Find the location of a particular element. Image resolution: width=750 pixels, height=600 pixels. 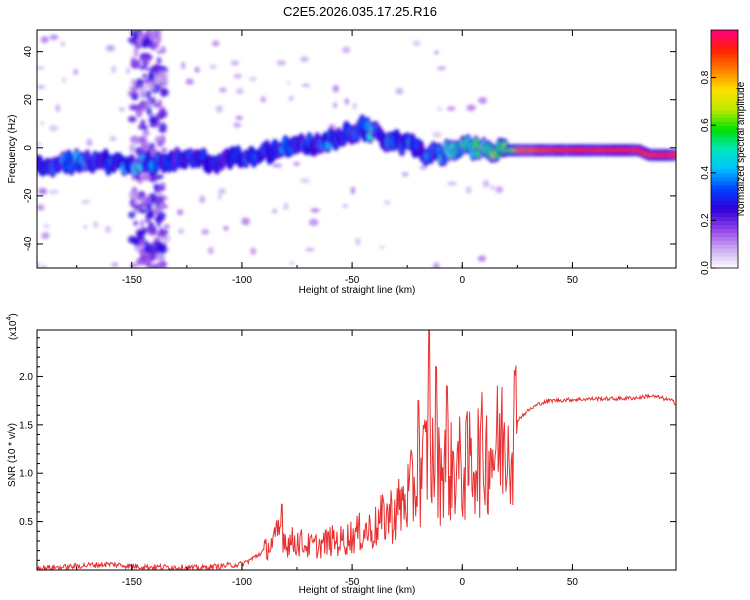

spectrogram-x-tick-label: -50 is located at coordinates (352, 280).